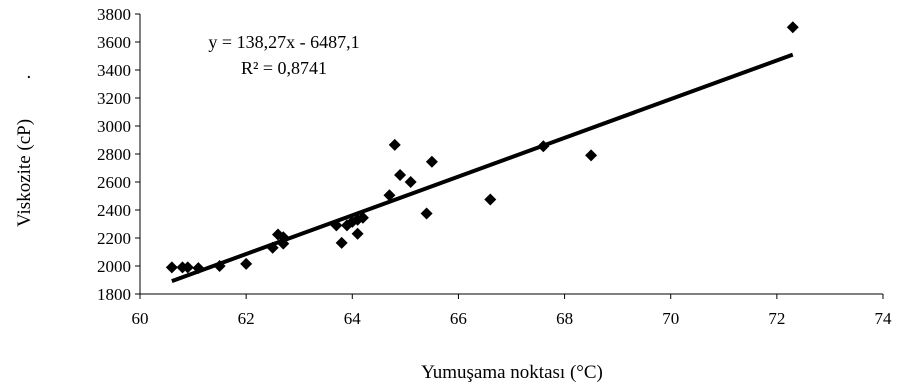 This screenshot has height=390, width=915. Describe the element at coordinates (114, 294) in the screenshot. I see `y-tick-label: 1800` at that location.